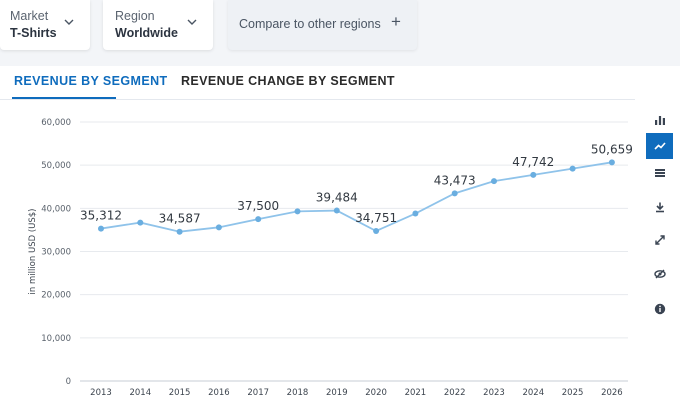 This screenshot has height=410, width=680. I want to click on line-chart-button, so click(659, 146).